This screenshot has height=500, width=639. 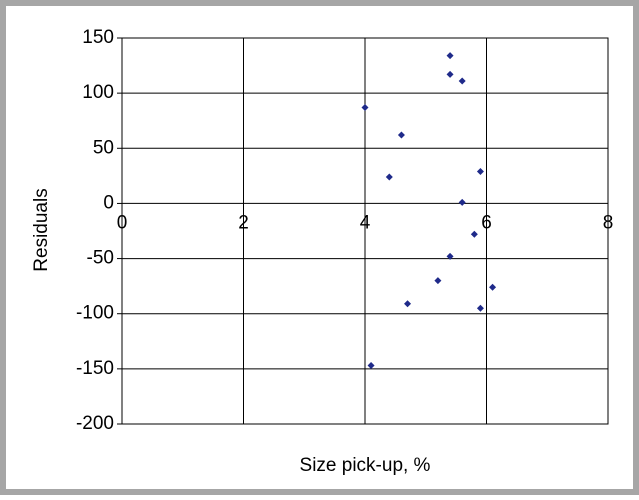 I want to click on y-tick-label: 0, so click(x=108, y=202).